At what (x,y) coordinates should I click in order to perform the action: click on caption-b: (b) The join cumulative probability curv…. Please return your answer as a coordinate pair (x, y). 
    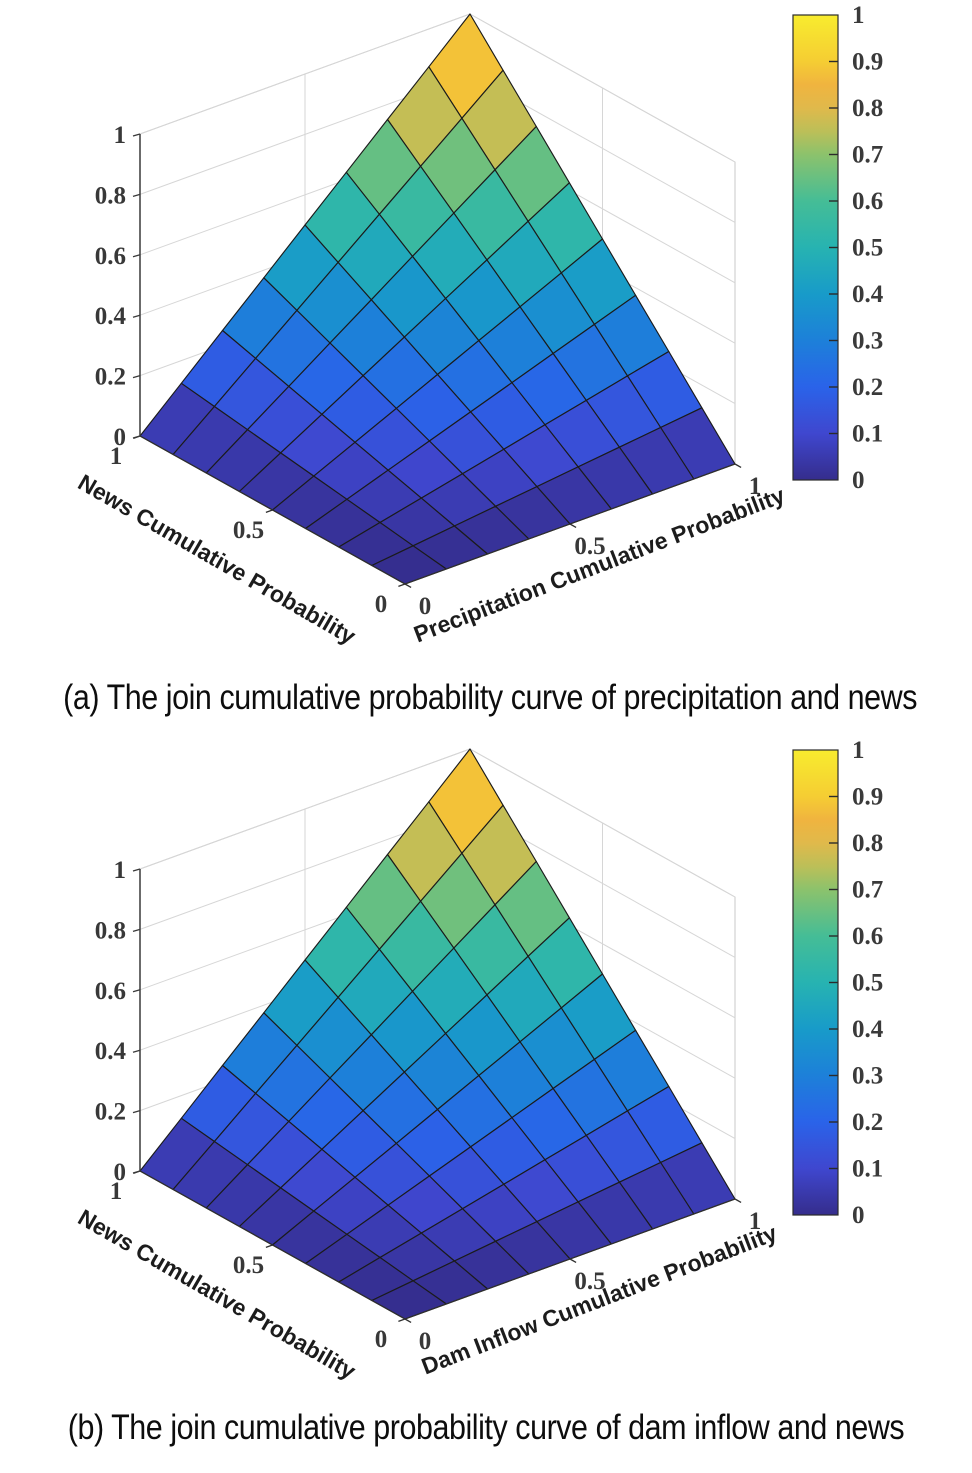
    Looking at the image, I should click on (486, 1427).